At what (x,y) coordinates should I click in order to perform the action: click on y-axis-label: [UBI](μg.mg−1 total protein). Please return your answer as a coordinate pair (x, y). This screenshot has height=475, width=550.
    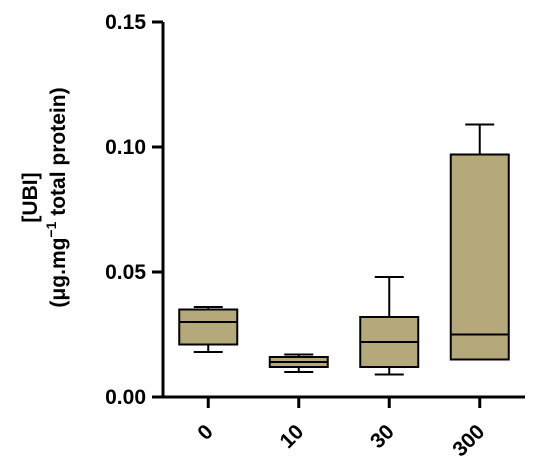
    Looking at the image, I should click on (44, 197).